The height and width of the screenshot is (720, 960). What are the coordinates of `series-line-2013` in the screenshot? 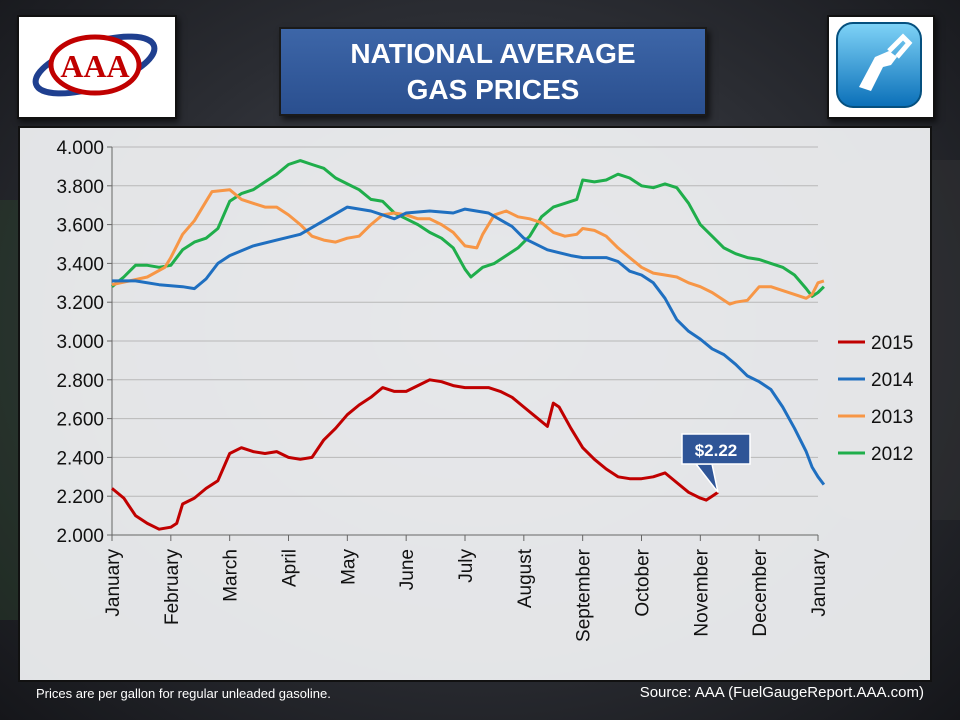 It's located at (468, 247).